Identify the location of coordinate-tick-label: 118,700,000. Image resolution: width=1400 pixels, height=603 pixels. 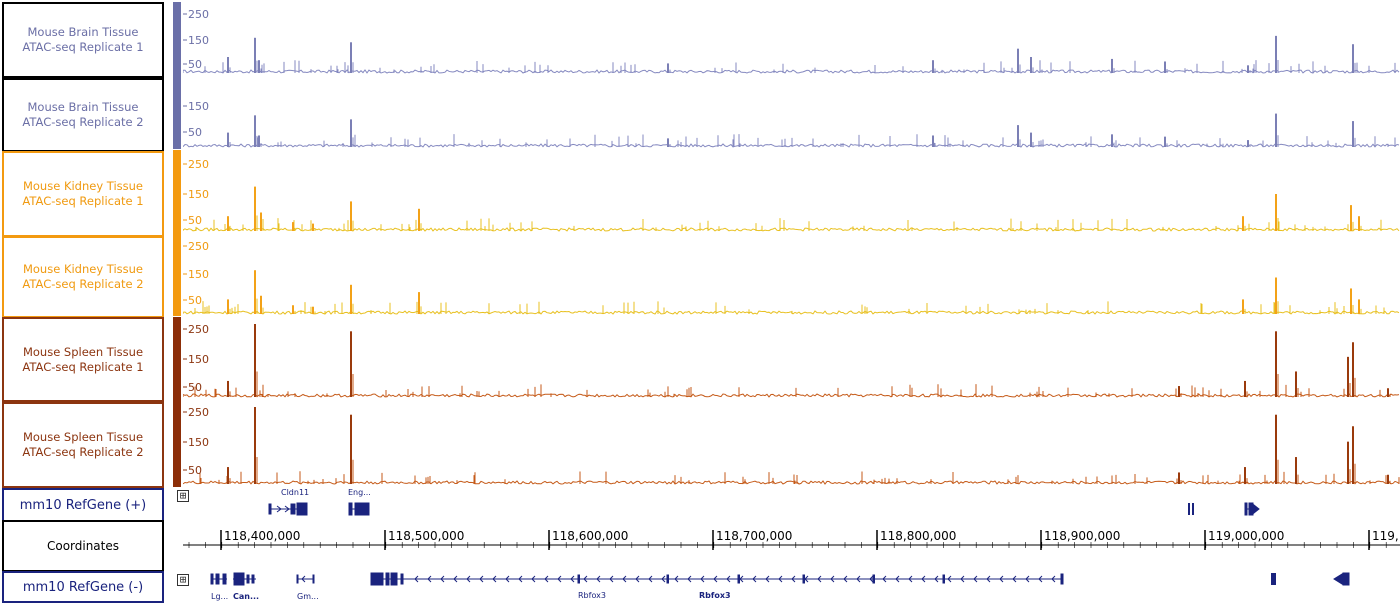
(754, 536).